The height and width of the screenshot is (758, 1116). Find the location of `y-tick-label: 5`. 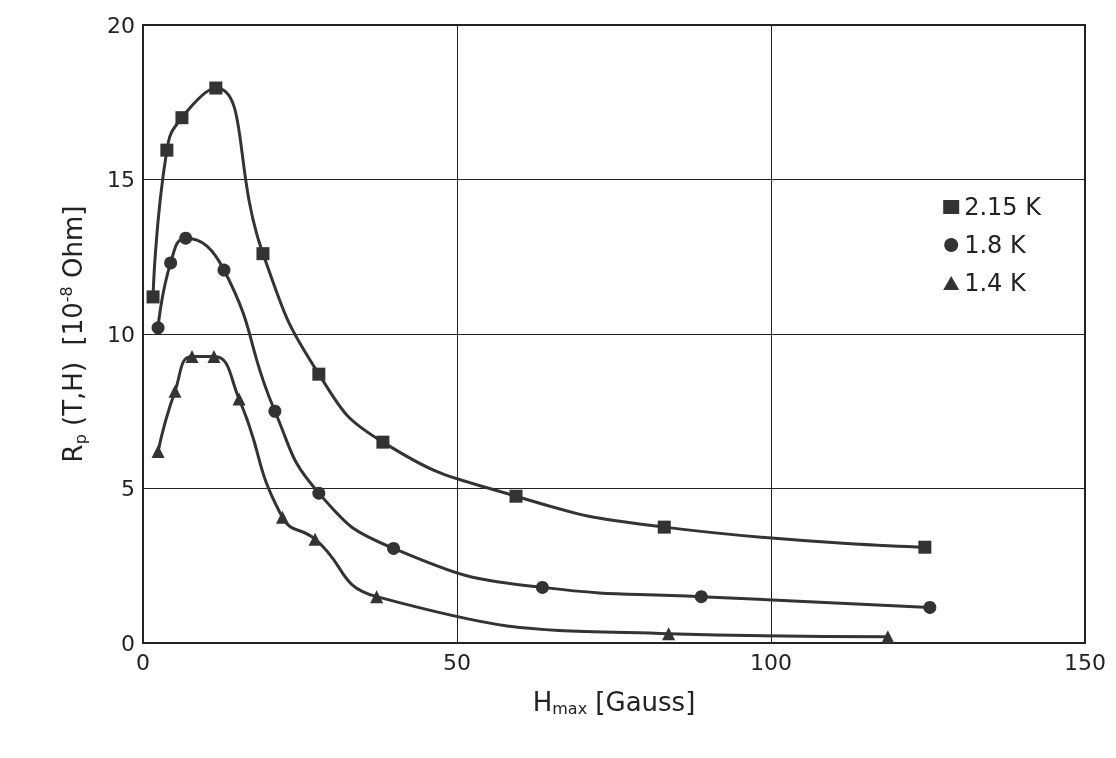

y-tick-label: 5 is located at coordinates (128, 488).